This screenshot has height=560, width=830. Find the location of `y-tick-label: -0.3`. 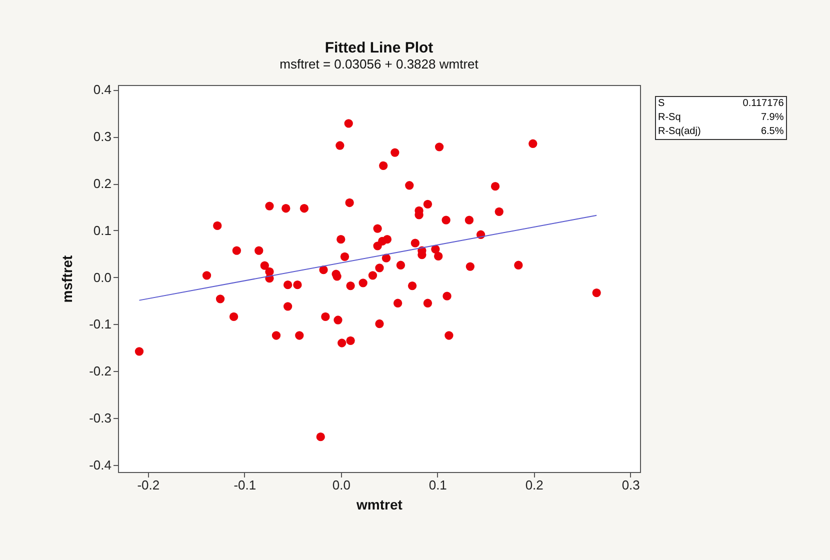

y-tick-label: -0.3 is located at coordinates (100, 418).